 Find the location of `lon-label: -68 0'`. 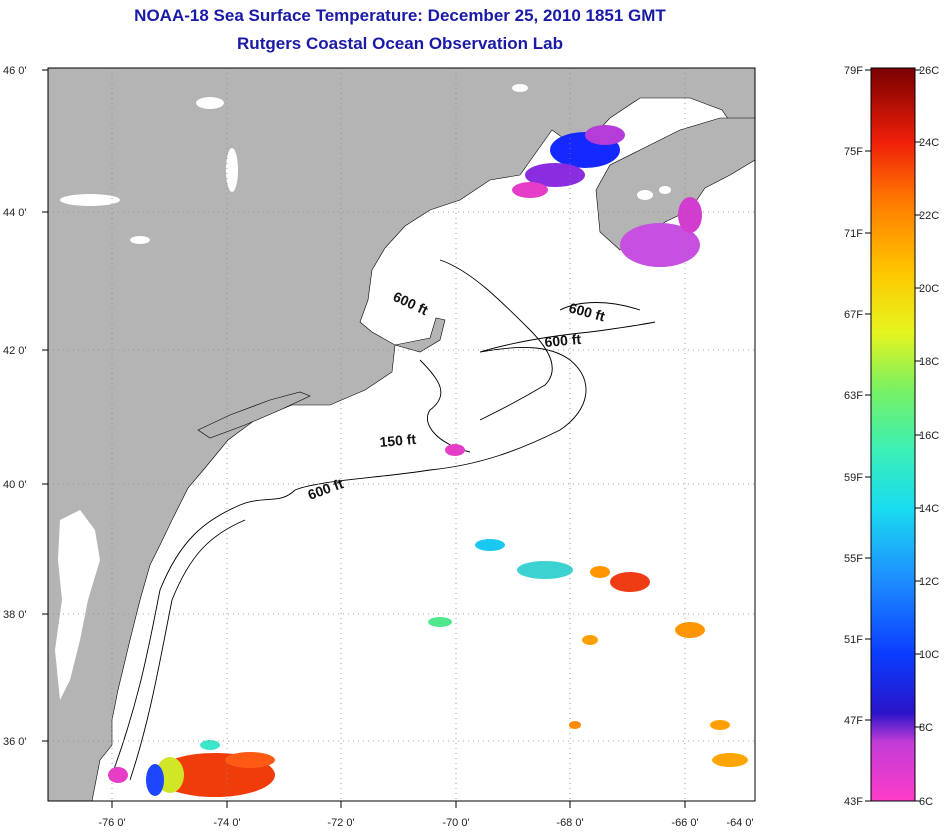

lon-label: -68 0' is located at coordinates (569, 823).